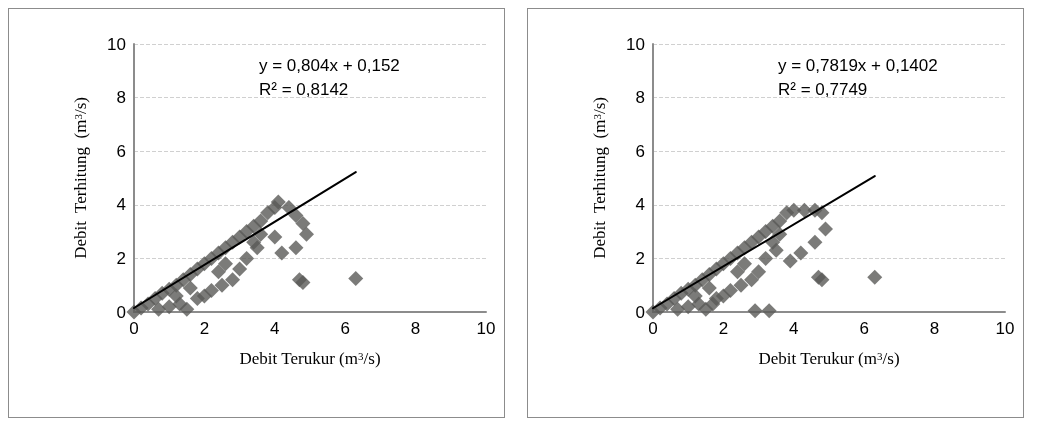  Describe the element at coordinates (329, 65) in the screenshot. I see `annotation: y = 0,804x + 0,152` at that location.